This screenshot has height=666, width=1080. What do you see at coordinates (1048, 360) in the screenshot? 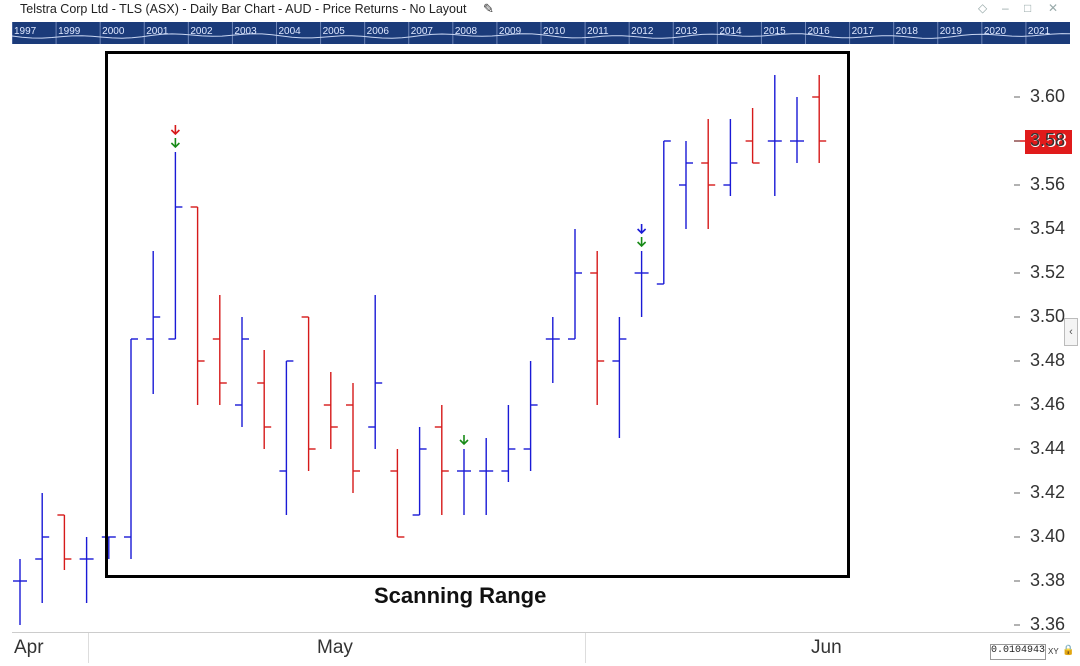
I see `y-tick-label: 3.48` at bounding box center [1048, 360].